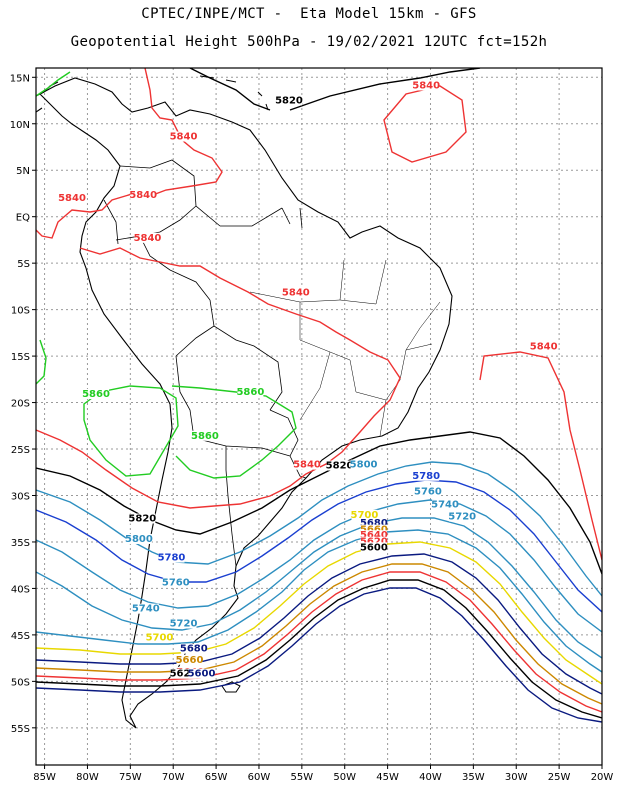  I want to click on y-tick-label: 15N, so click(20, 78).